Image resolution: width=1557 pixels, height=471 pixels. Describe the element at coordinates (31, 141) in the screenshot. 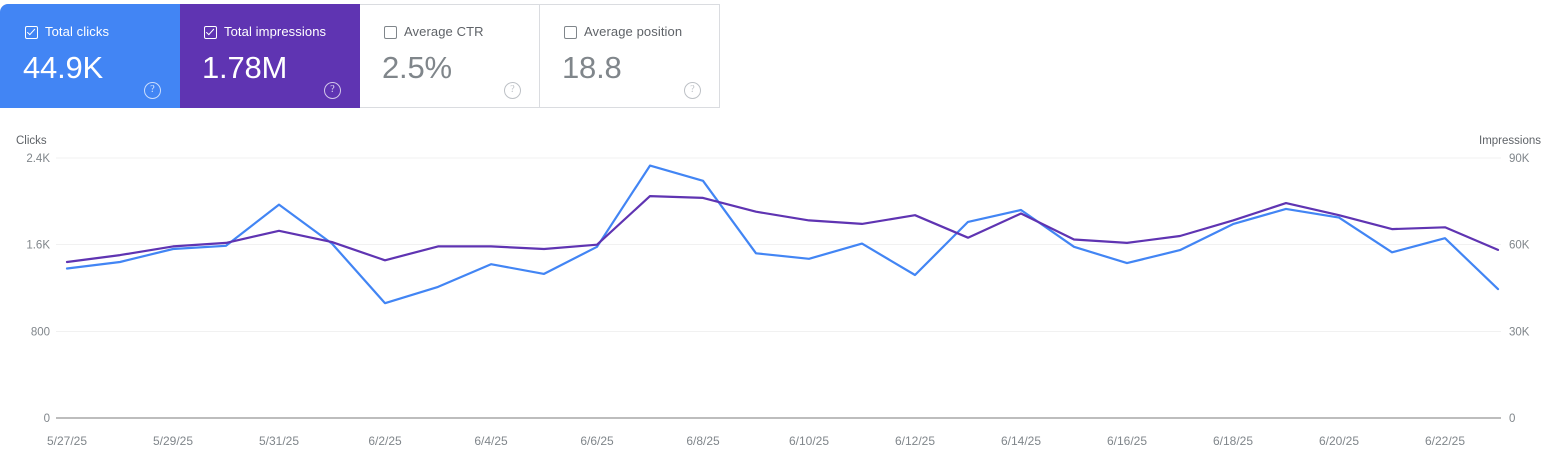

I see `left-axis-title: Clicks` at that location.